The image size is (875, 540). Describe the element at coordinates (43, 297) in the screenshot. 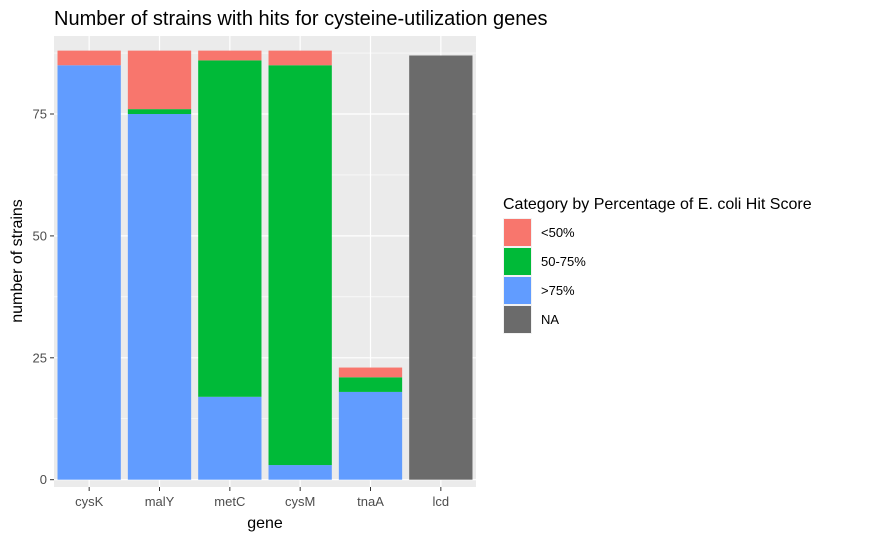

I see `y-axis: 0 25 50 75` at that location.